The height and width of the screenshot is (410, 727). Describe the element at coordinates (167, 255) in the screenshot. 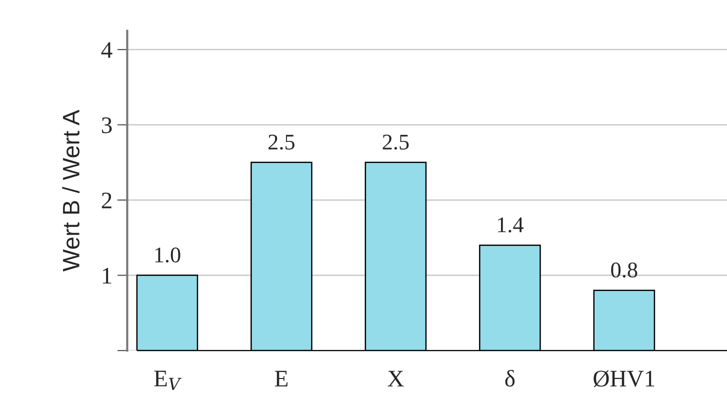

I see `data-label: 1.0` at that location.